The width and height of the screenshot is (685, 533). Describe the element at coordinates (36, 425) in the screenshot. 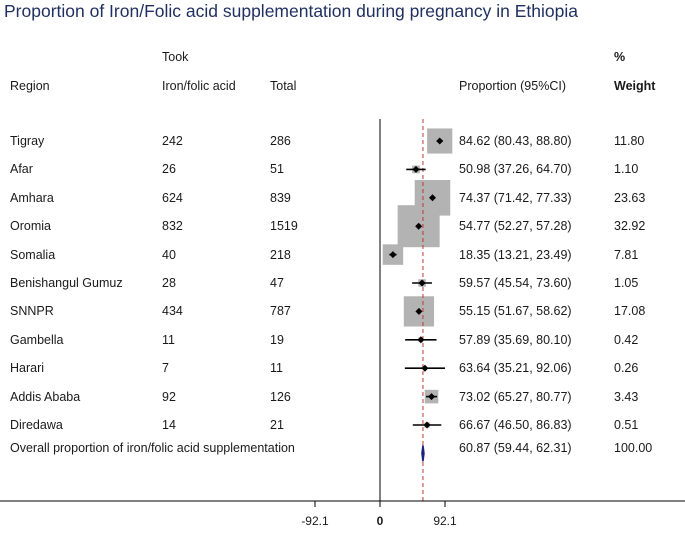

I see `row-region: Diredawa` at that location.